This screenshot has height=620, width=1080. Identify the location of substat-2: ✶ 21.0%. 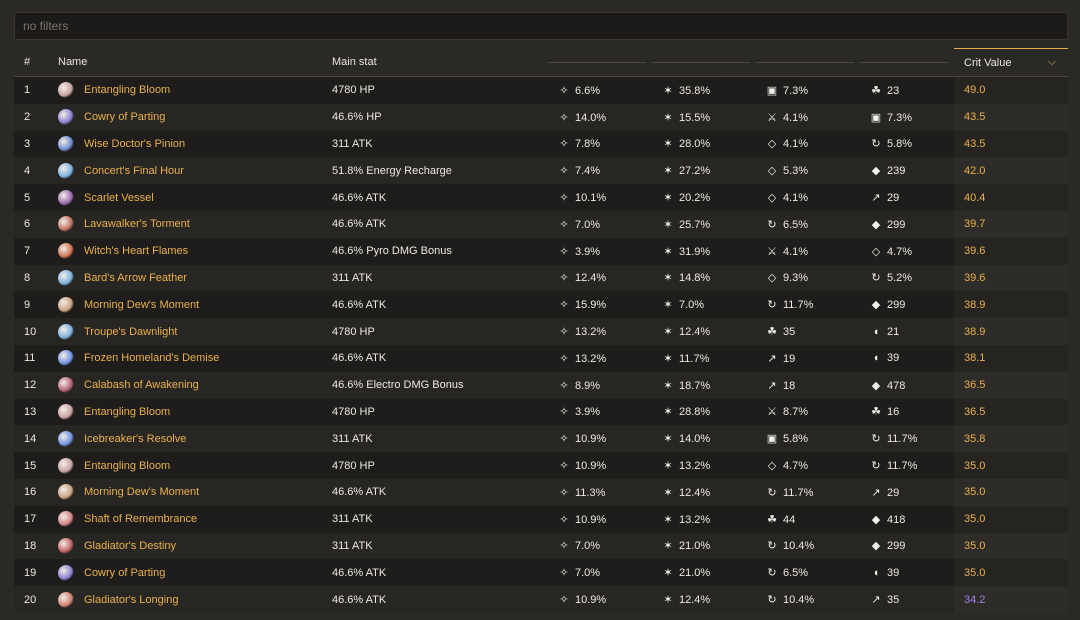
(704, 546).